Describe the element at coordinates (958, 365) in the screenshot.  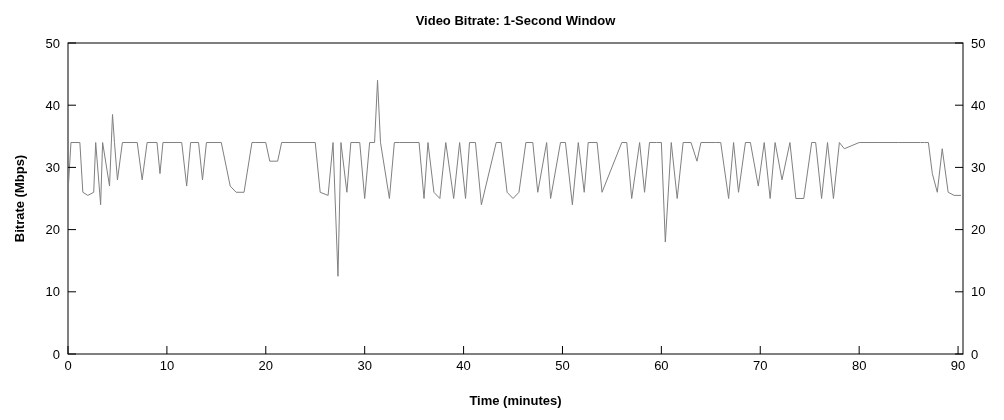
I see `x-tick-label: 90` at that location.